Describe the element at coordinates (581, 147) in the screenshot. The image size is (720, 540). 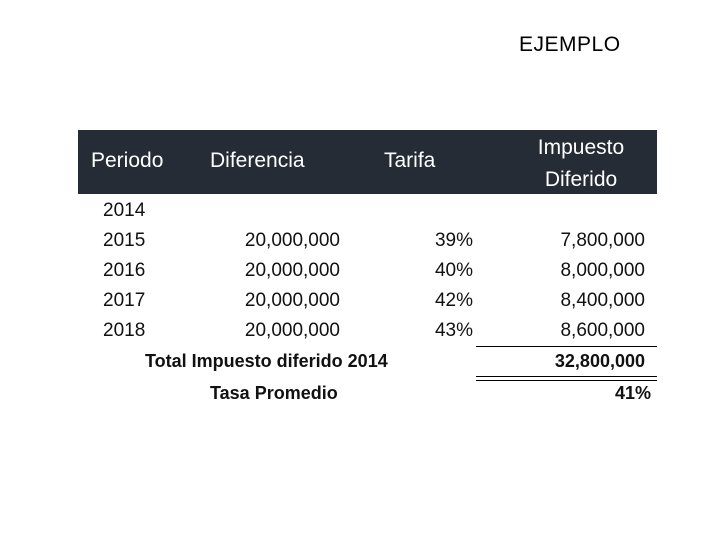
I see `header-impuesto-line1: Impuesto` at that location.